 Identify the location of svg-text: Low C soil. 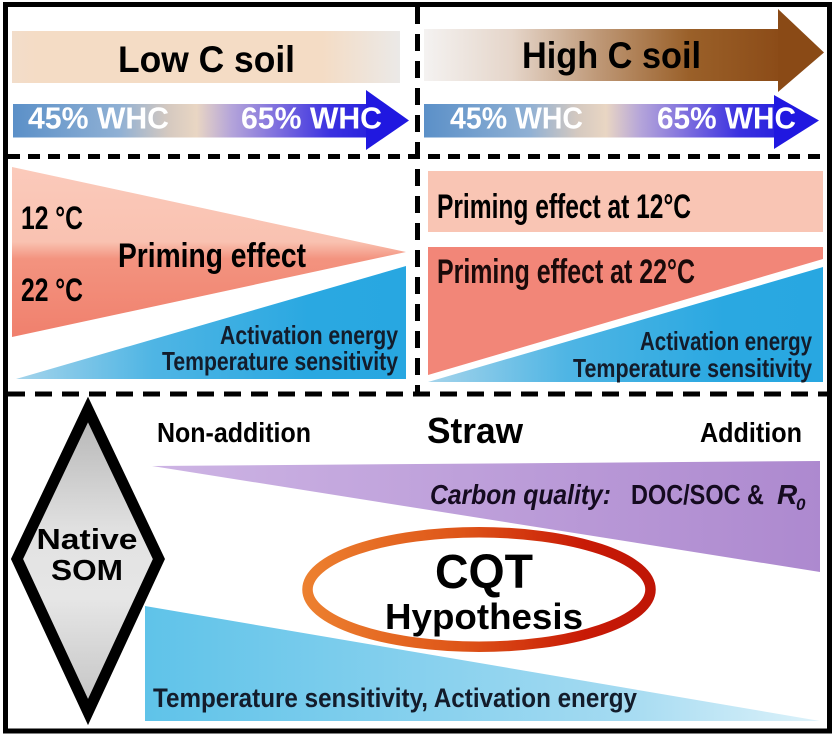
(206, 59).